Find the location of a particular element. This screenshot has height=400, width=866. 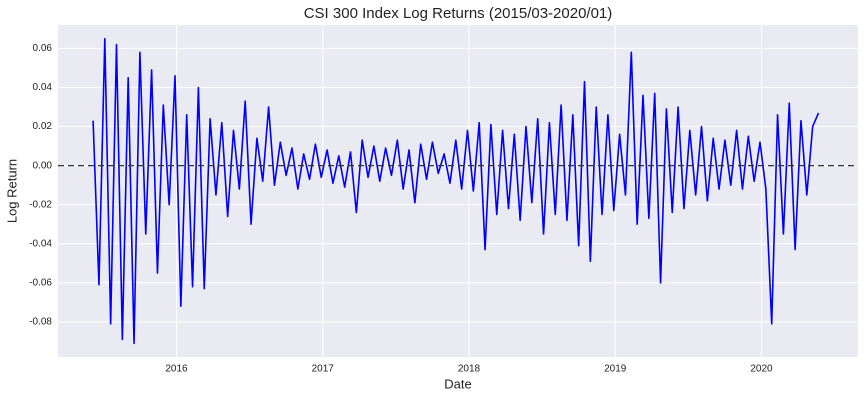

y-tick-label: -0.04 is located at coordinates (40, 243).